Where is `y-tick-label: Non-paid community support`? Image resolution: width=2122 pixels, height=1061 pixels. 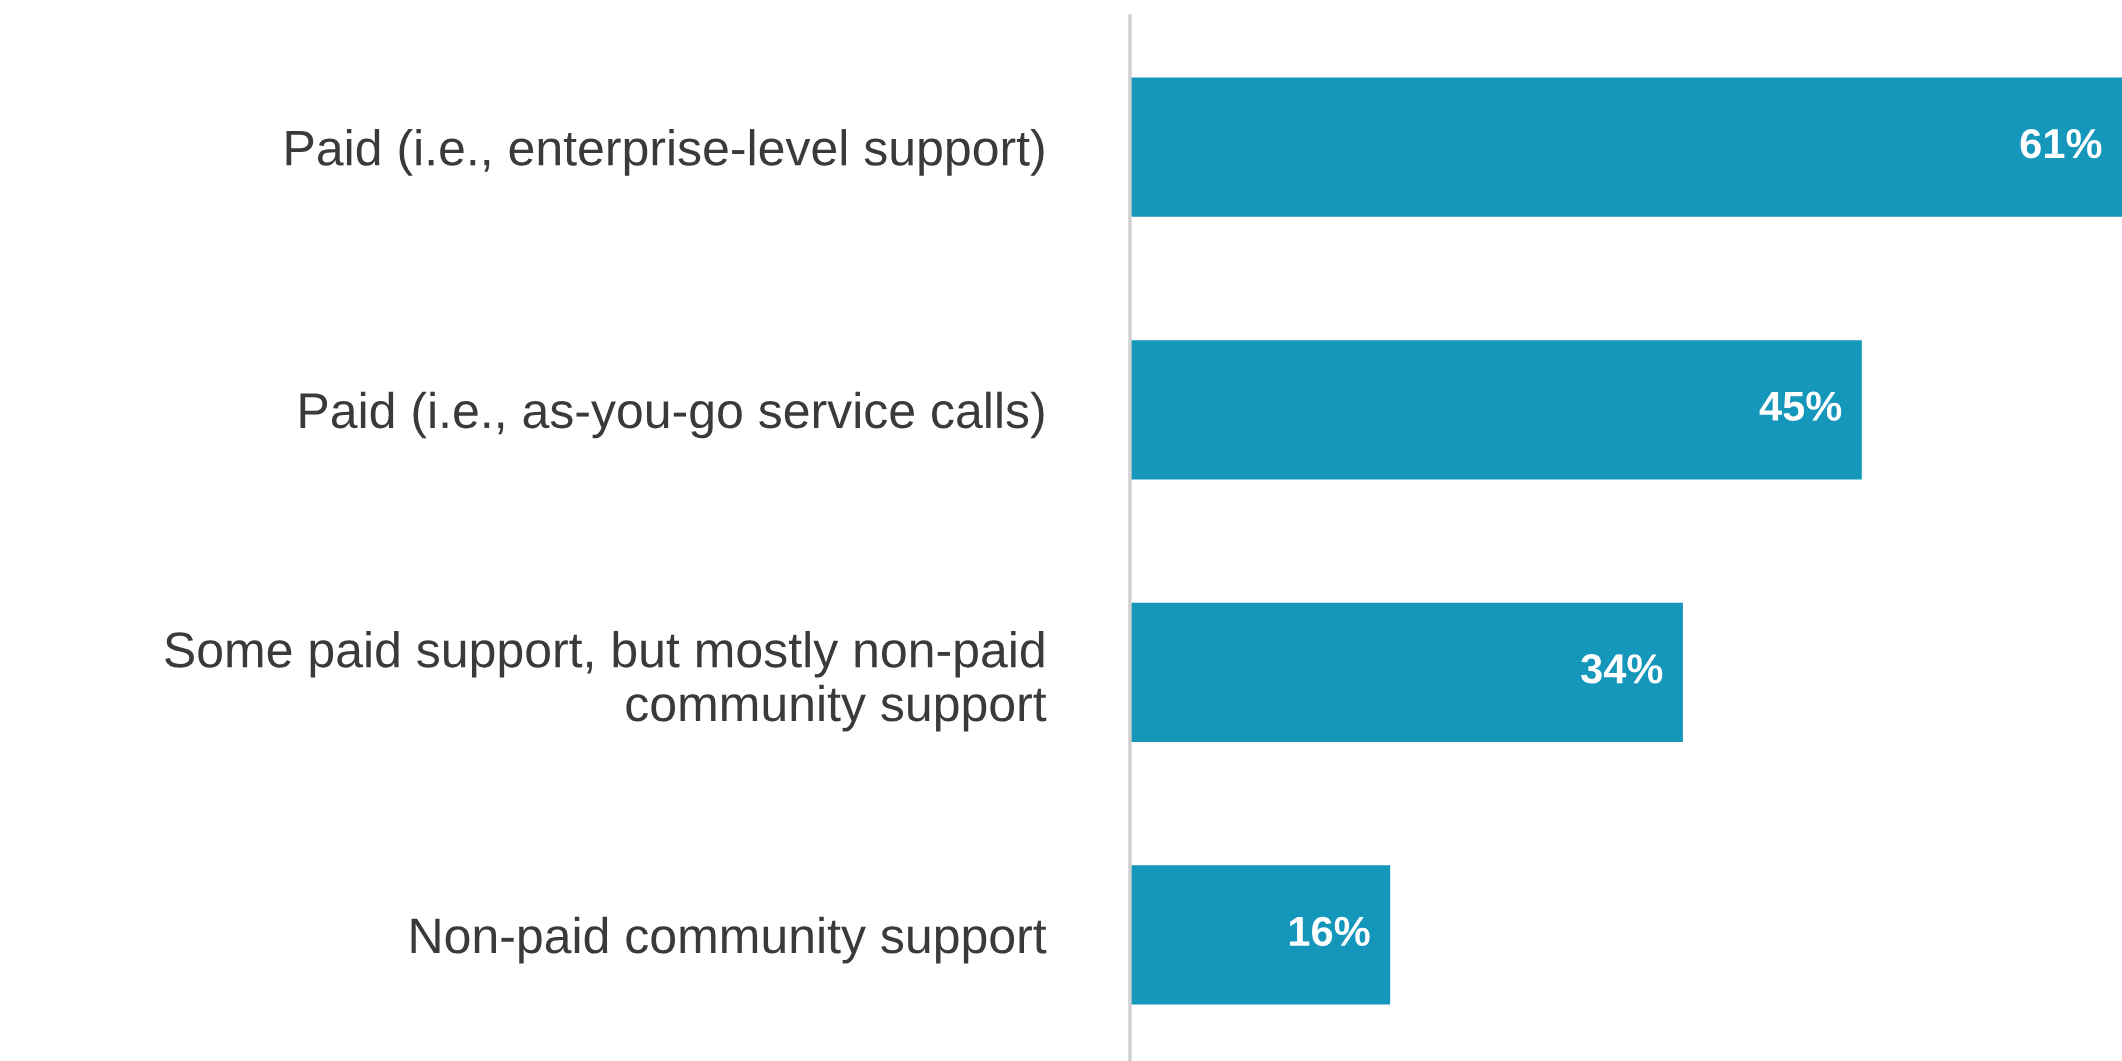
y-tick-label: Non-paid community support is located at coordinates (729, 940).